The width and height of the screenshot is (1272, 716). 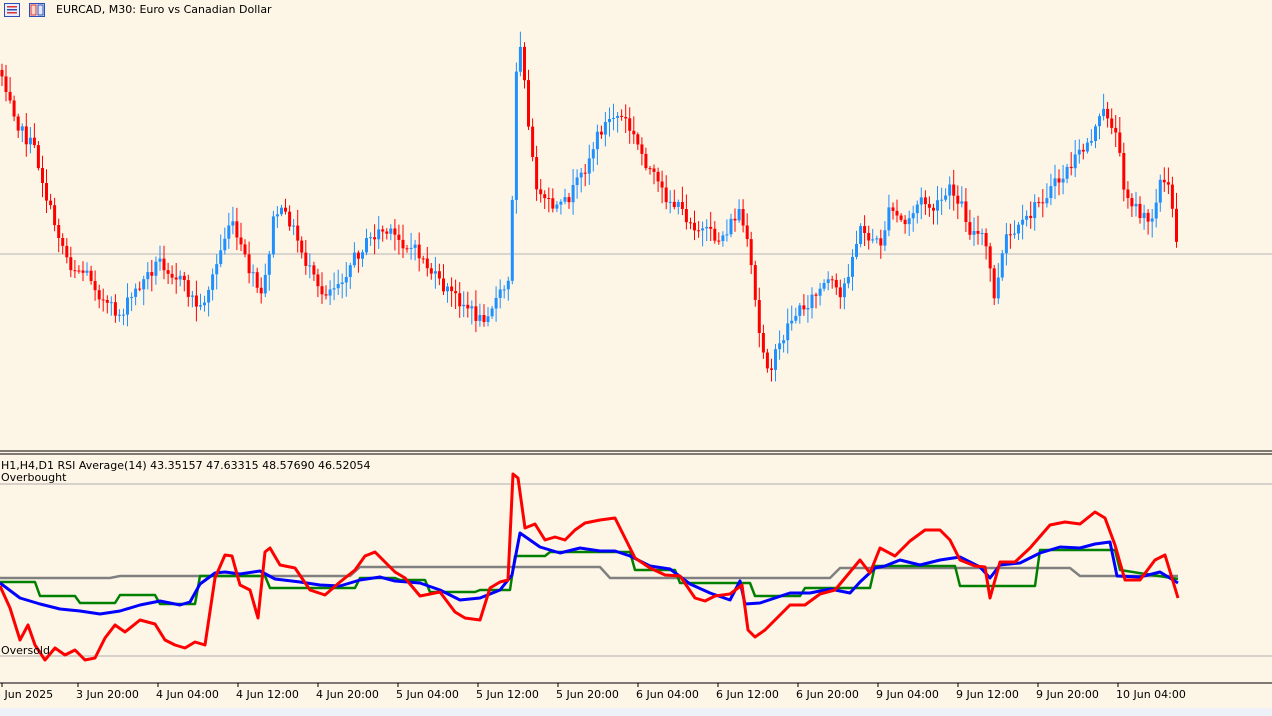 What do you see at coordinates (164, 9) in the screenshot?
I see `chart-title: EURCAD, M30: Euro vs Canadian Dollar` at bounding box center [164, 9].